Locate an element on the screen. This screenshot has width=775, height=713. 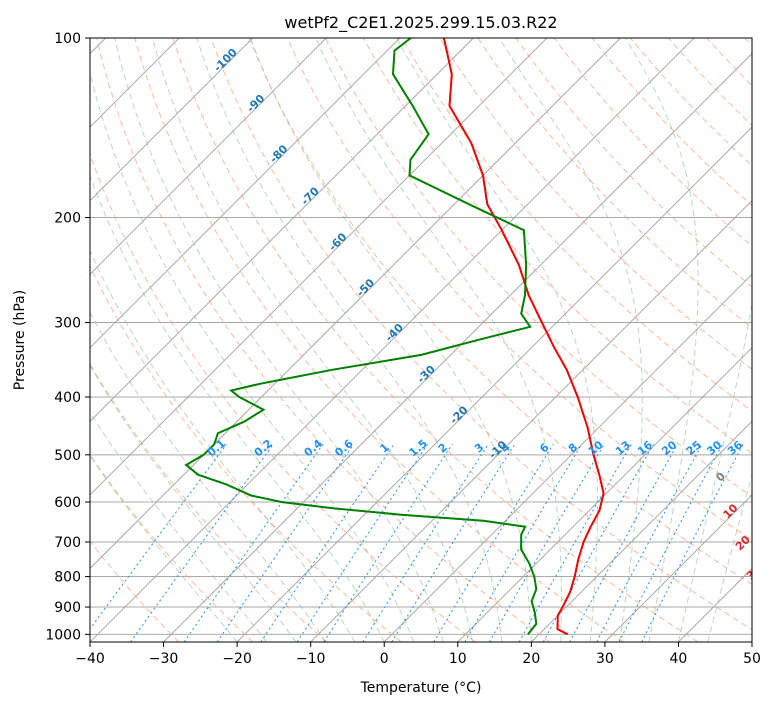
x-tick-label: −40 is located at coordinates (90, 659).